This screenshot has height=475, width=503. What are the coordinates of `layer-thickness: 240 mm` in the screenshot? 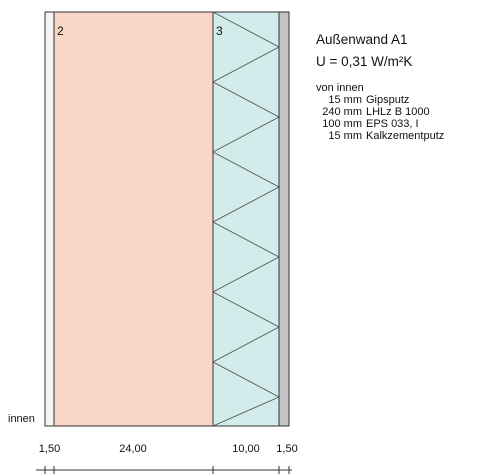 It's located at (342, 112).